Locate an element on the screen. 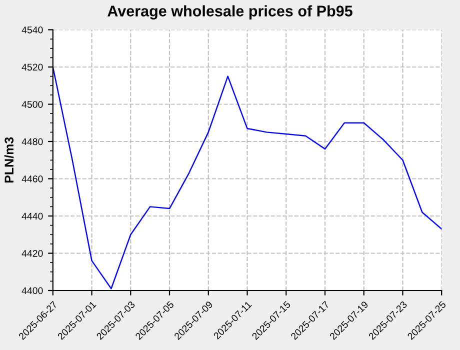 Image resolution: width=460 pixels, height=350 pixels. y-tick-label: 4420 is located at coordinates (32, 253).